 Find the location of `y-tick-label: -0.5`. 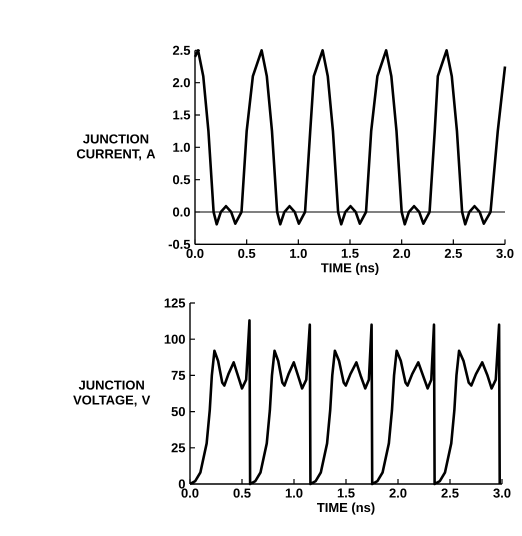

y-tick-label: -0.5 is located at coordinates (179, 244).